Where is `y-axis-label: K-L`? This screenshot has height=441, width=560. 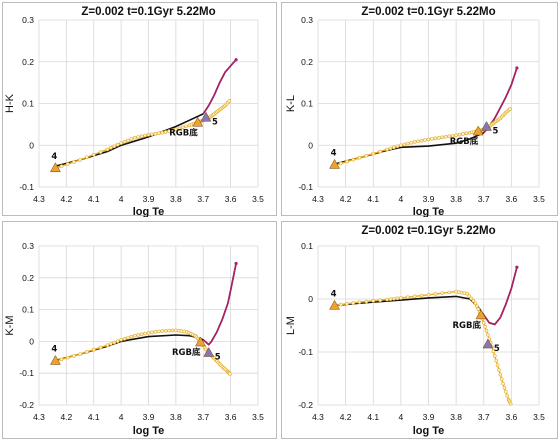
y-axis-label: K-L is located at coordinates (291, 103).